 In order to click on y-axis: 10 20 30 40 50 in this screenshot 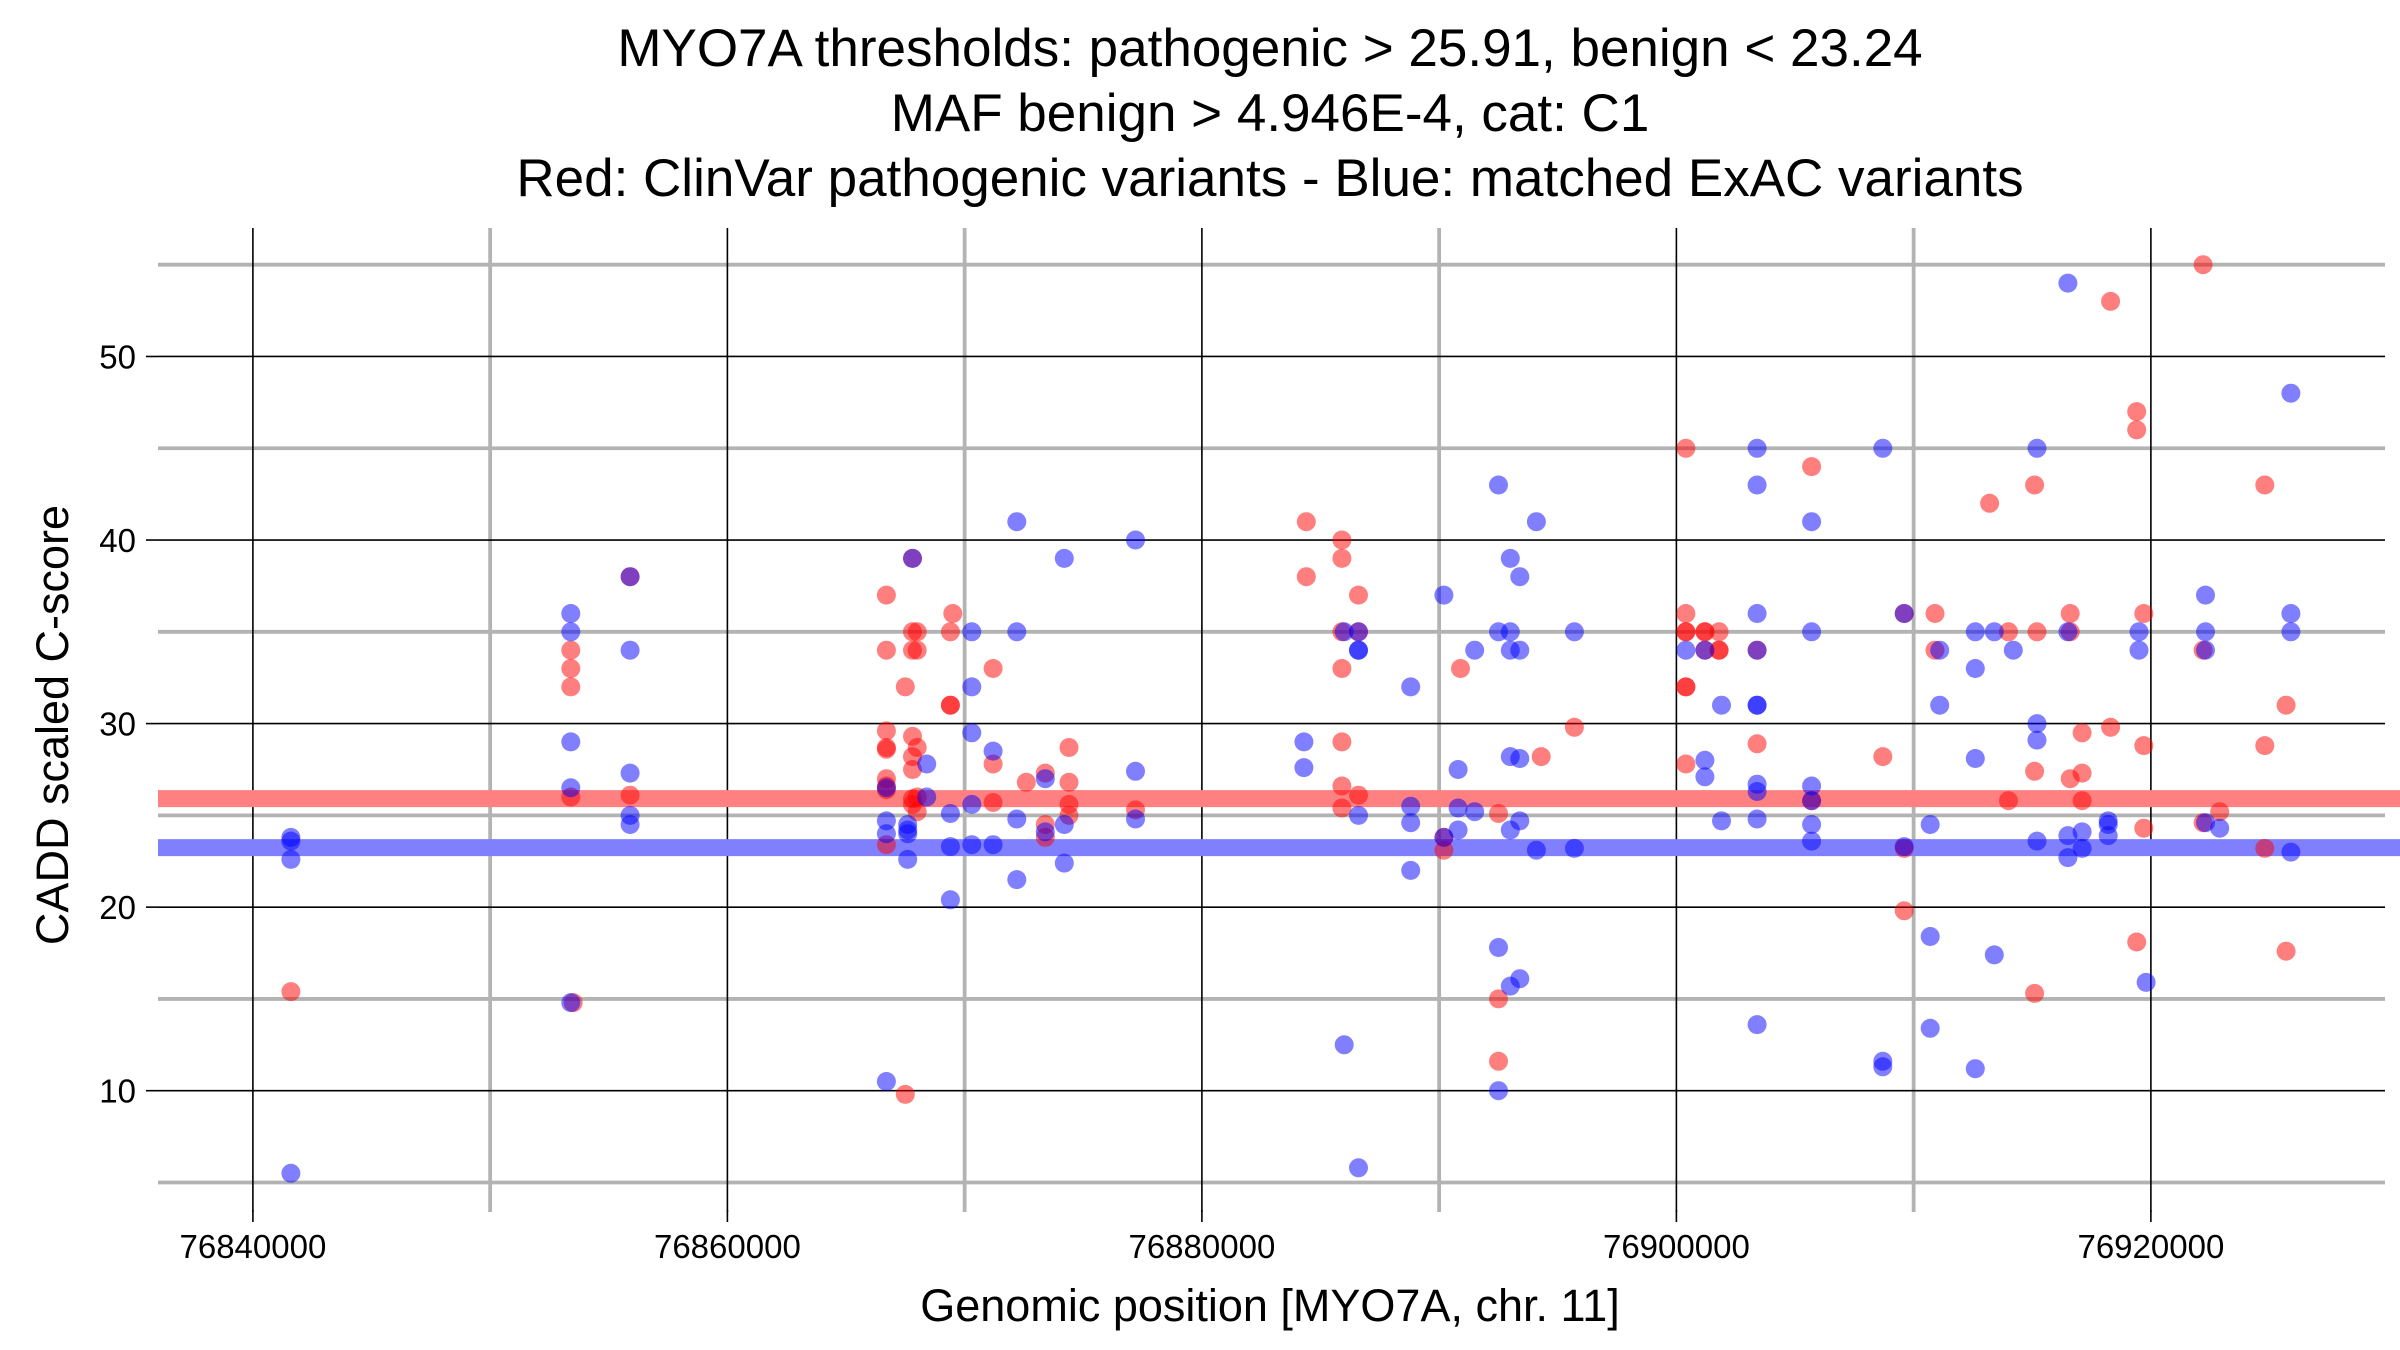, I will do `click(128, 724)`.